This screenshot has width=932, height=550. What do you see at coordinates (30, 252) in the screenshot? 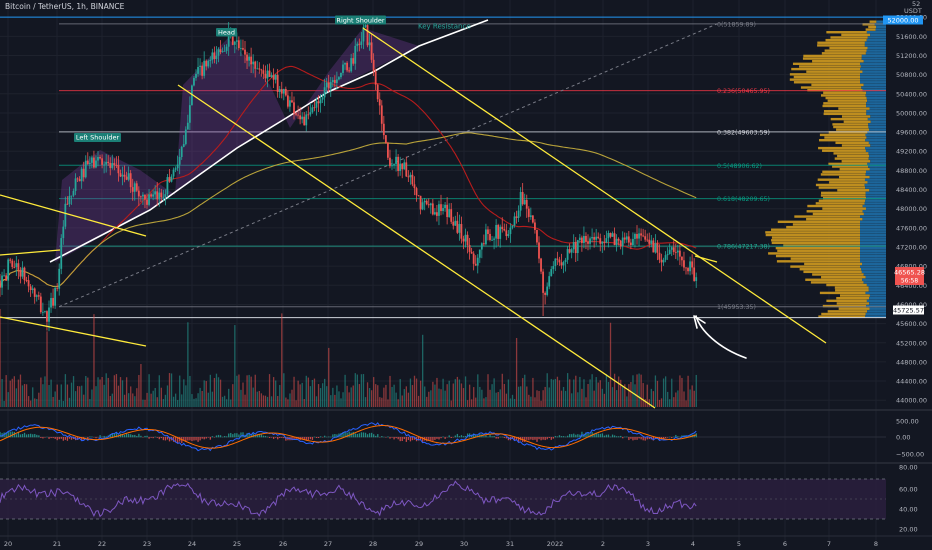
I see `trendline-left-short` at bounding box center [30, 252].